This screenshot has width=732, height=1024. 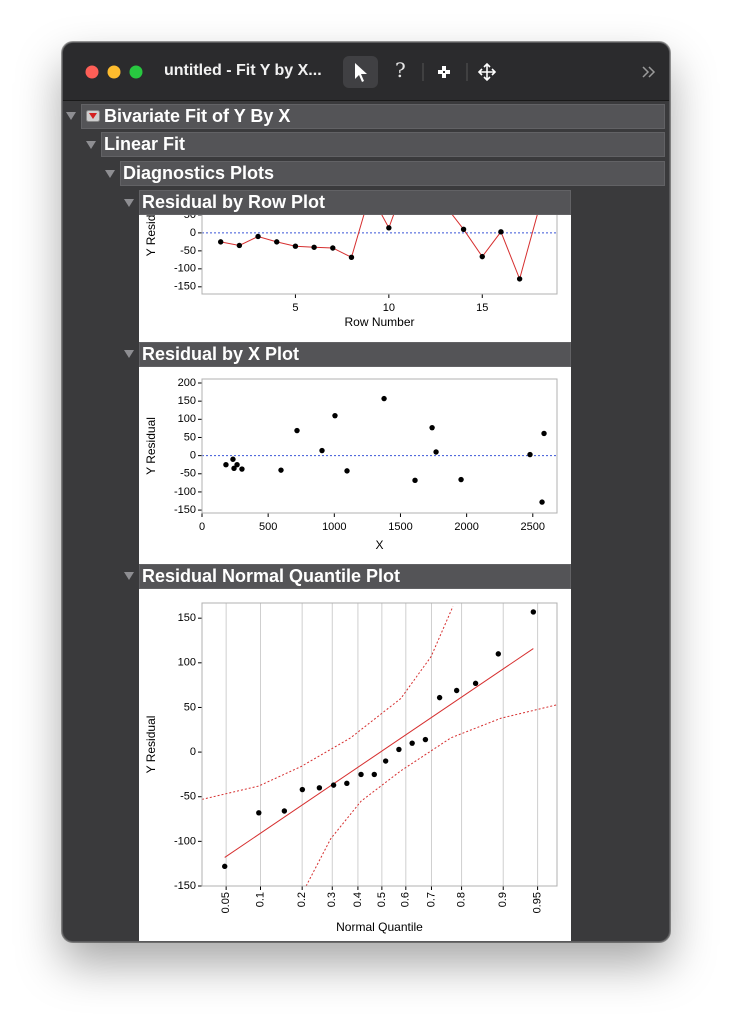 I want to click on help-tool: ?, so click(x=400, y=70).